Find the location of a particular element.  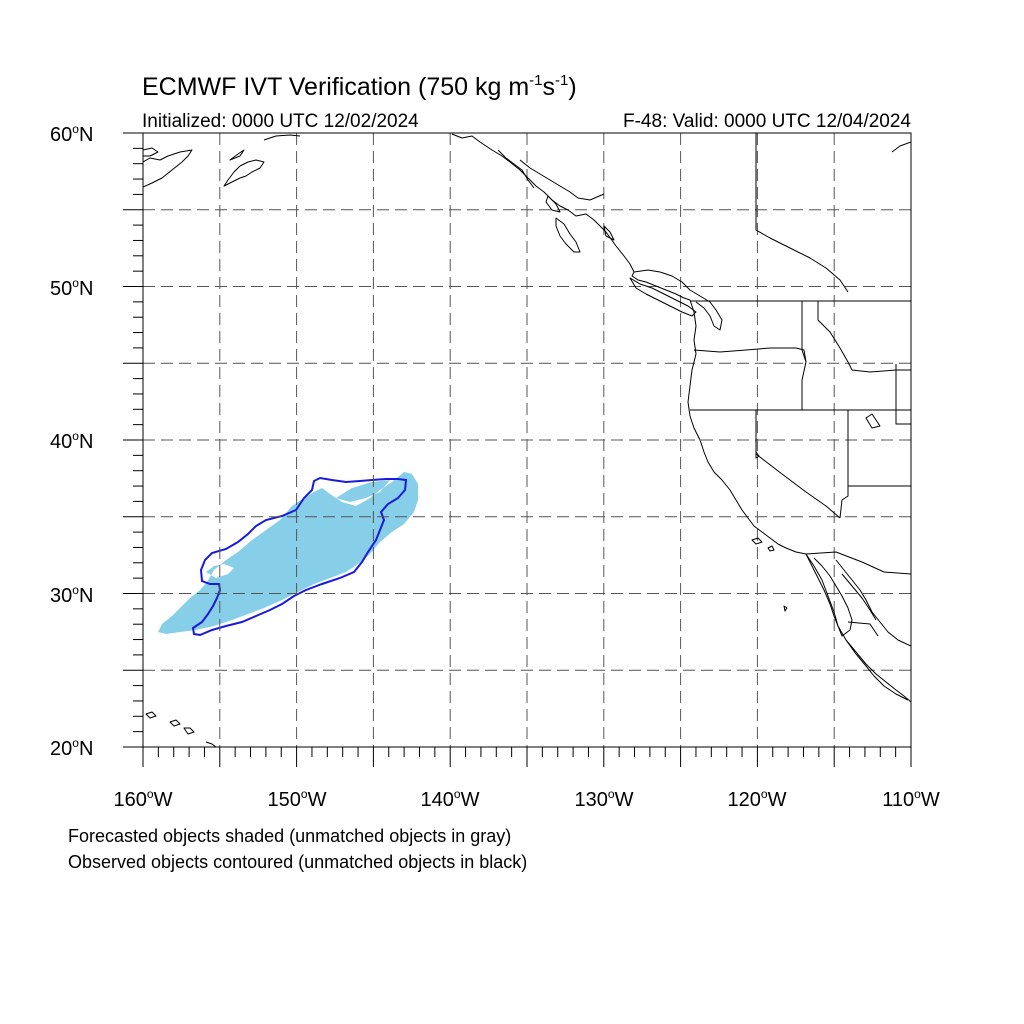

forecast-object-shaded is located at coordinates (288, 553).